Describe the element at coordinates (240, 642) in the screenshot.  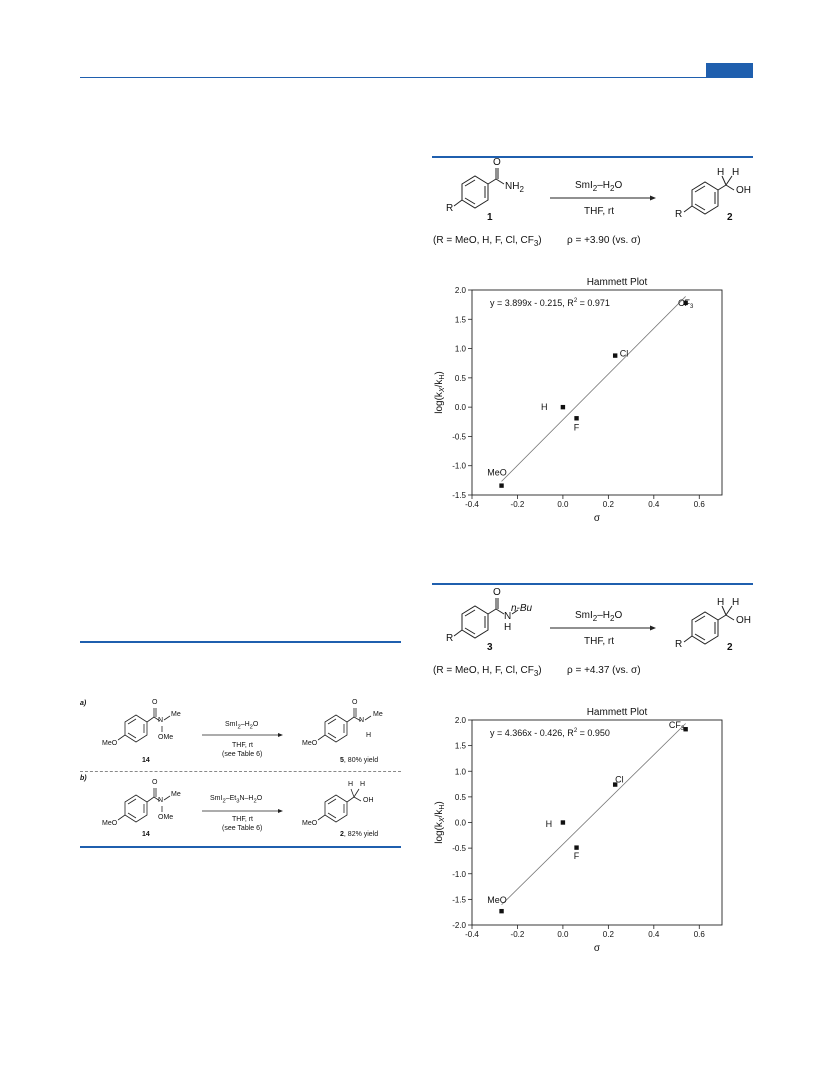
I see `scheme3-top-rule` at that location.